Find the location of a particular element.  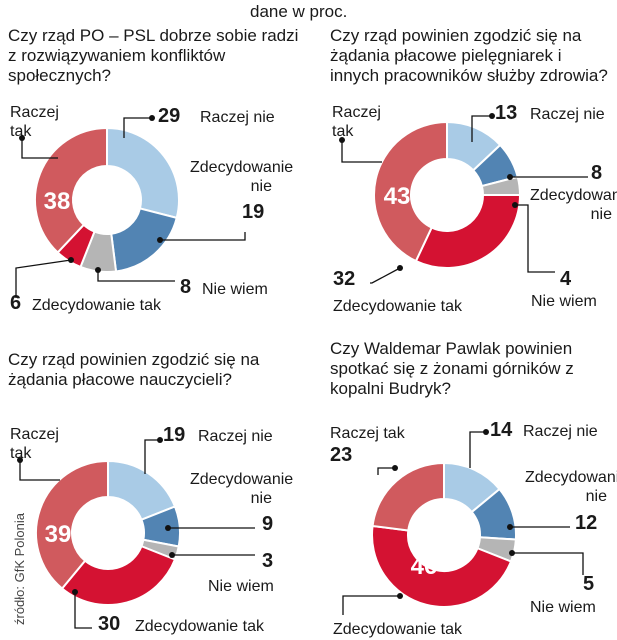

chart-1-value-nie-wiem: 8 is located at coordinates (186, 287).